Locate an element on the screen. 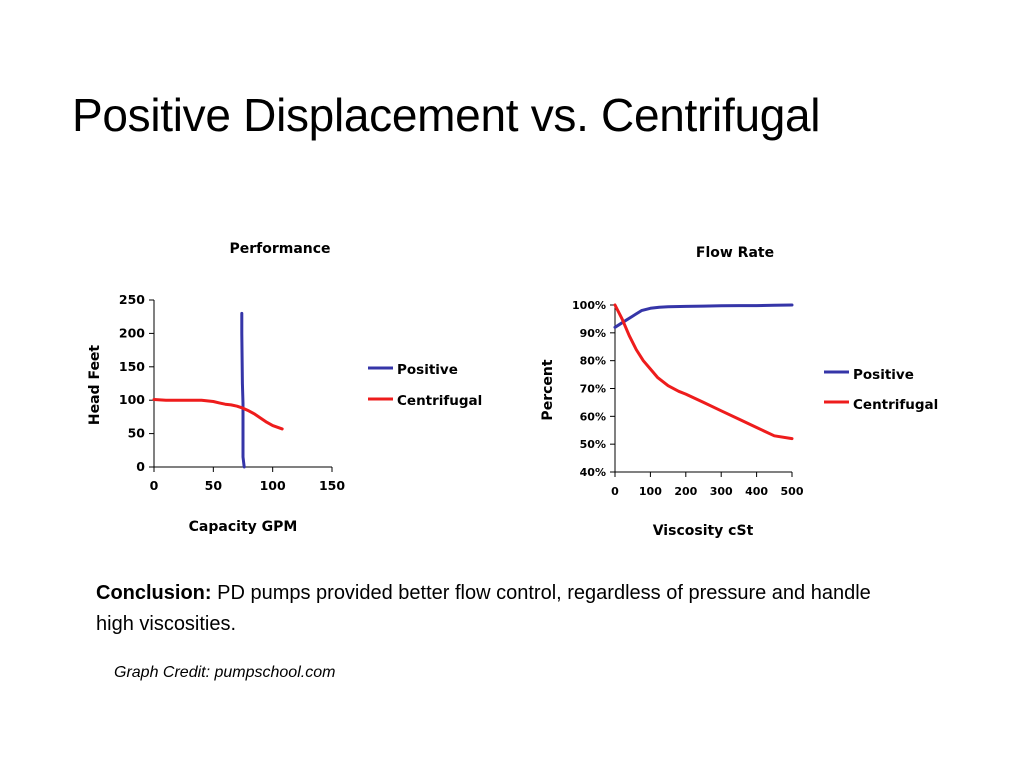 The width and height of the screenshot is (1024, 768). chart-title: Performance is located at coordinates (279, 249).